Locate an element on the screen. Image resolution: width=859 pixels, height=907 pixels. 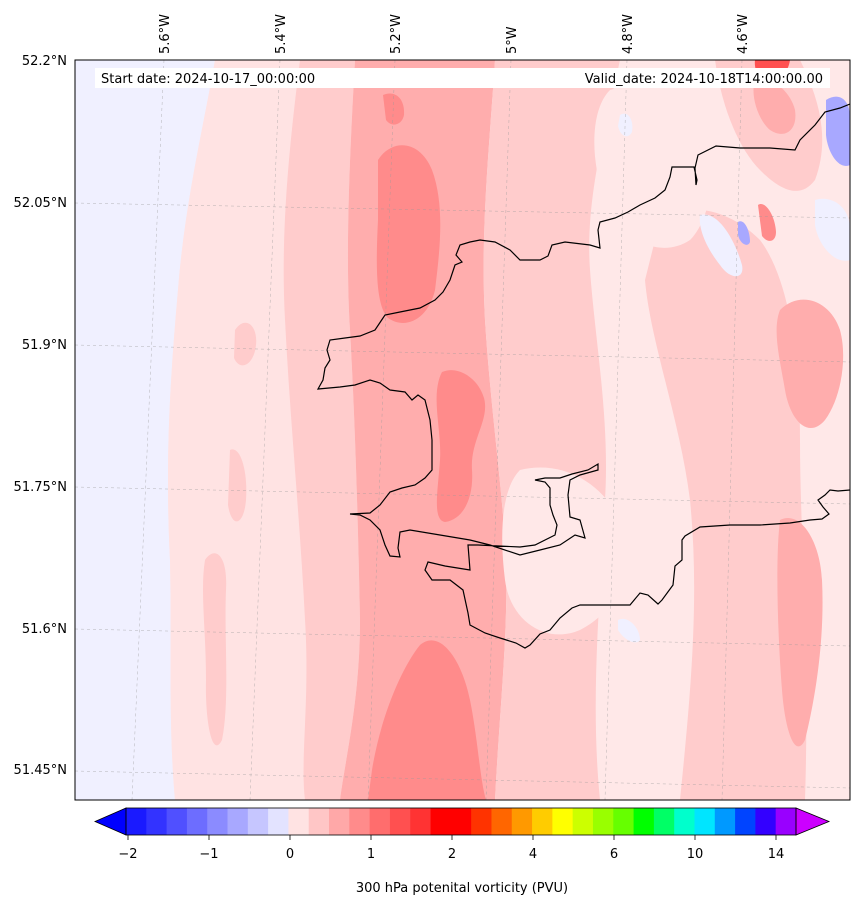
colorbar-swatches is located at coordinates (461, 821).